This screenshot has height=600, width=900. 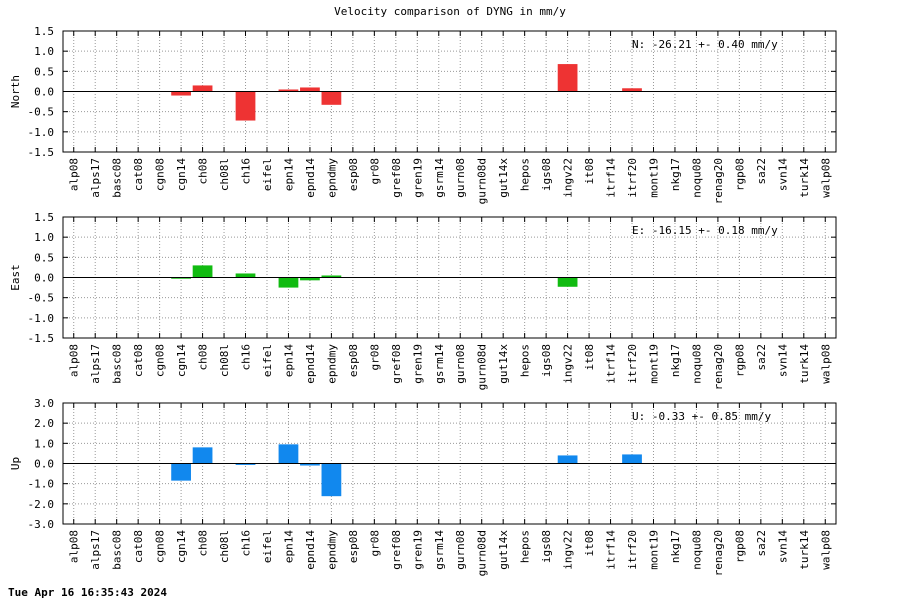 What do you see at coordinates (396, 550) in the screenshot?
I see `x-tick-label: gref08` at bounding box center [396, 550].